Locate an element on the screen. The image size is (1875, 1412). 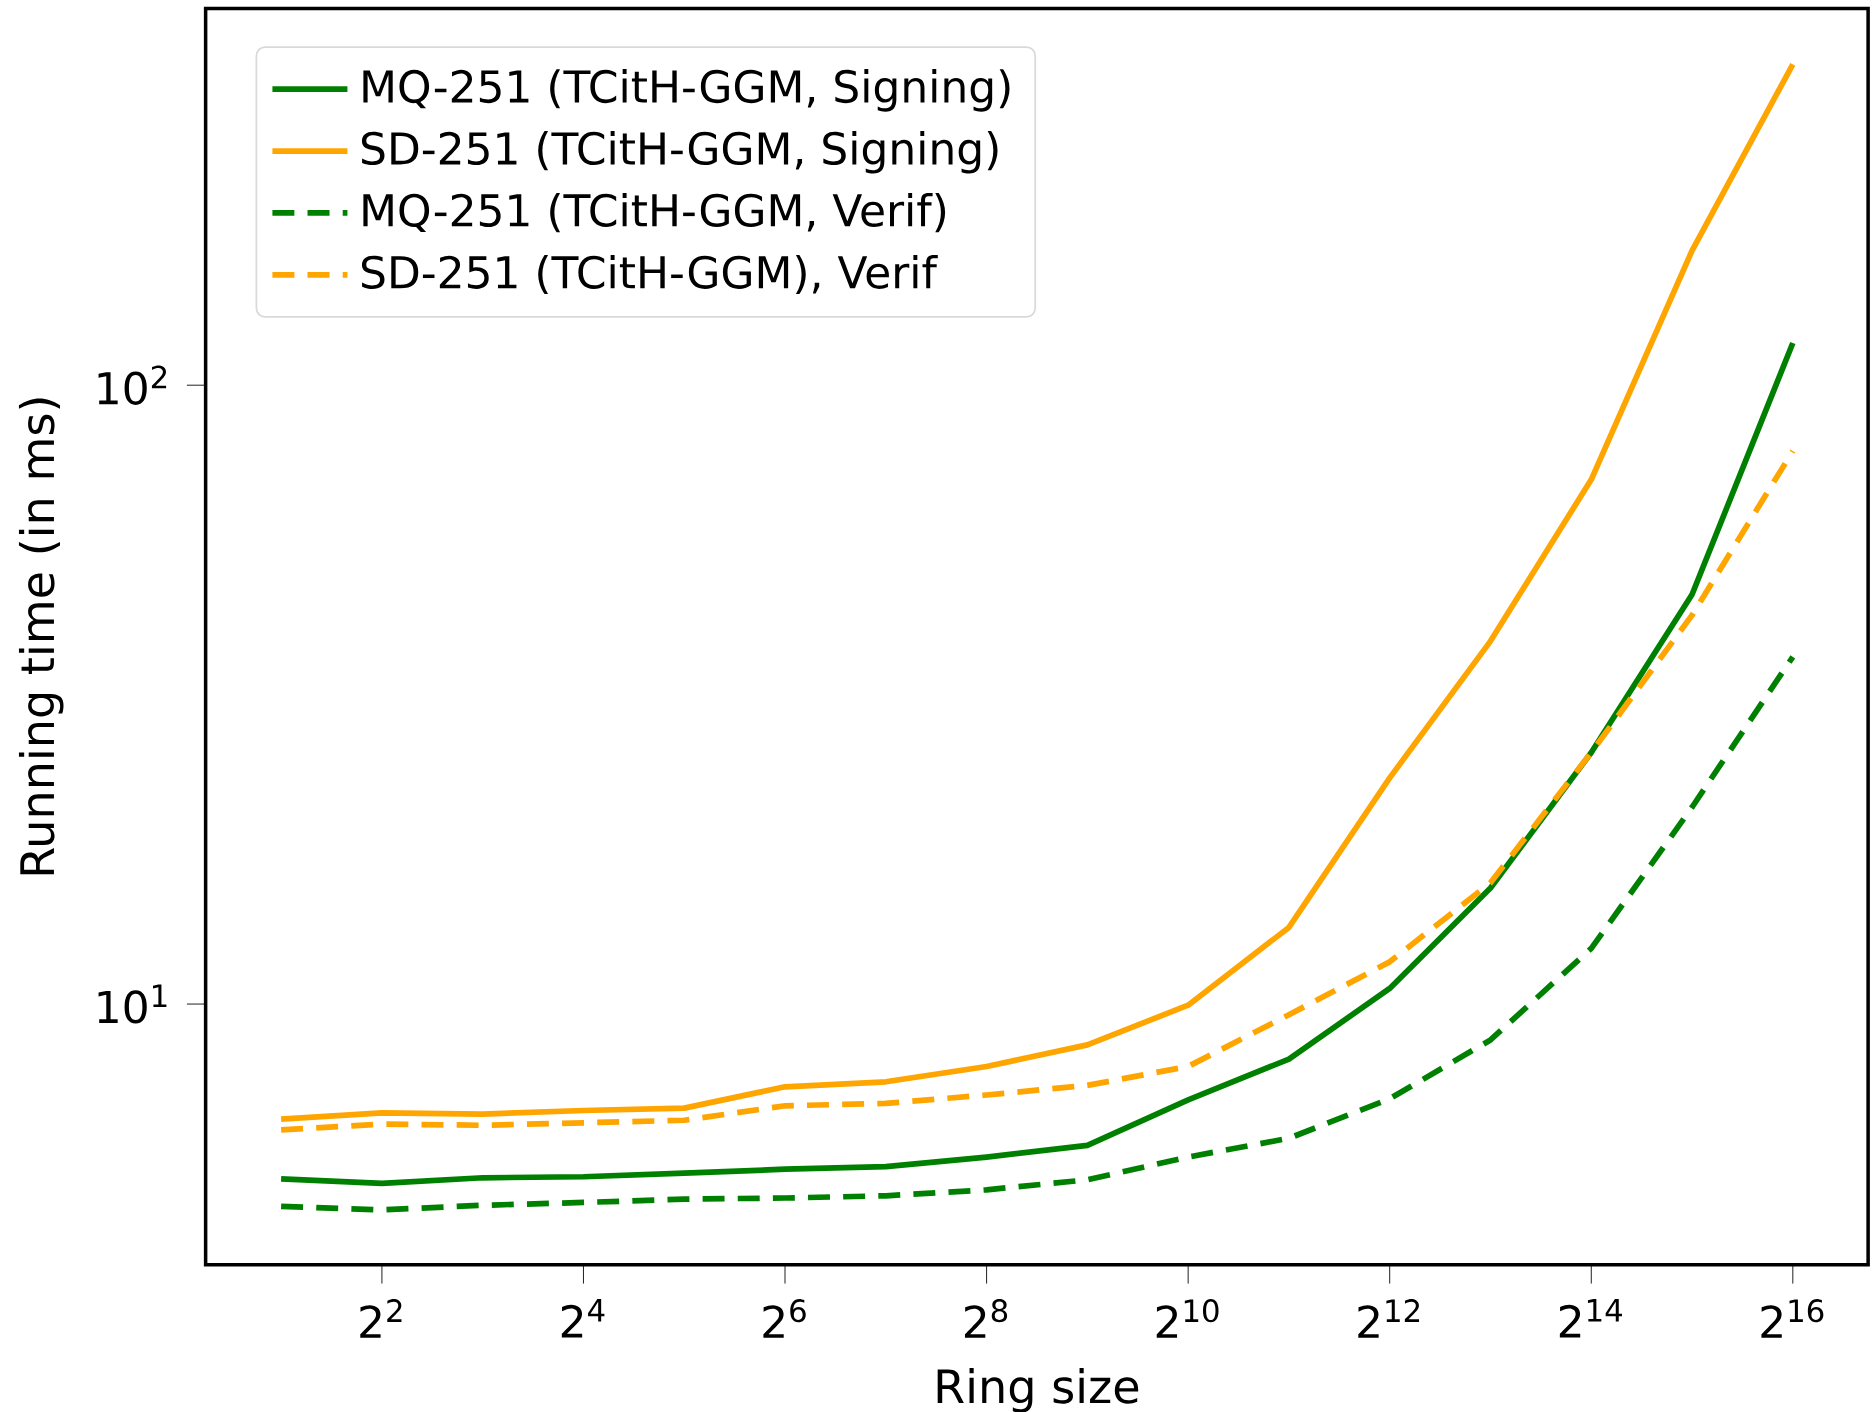
legend-label: MQ-251 (TCitH-GGM, Signing) is located at coordinates (686, 90).